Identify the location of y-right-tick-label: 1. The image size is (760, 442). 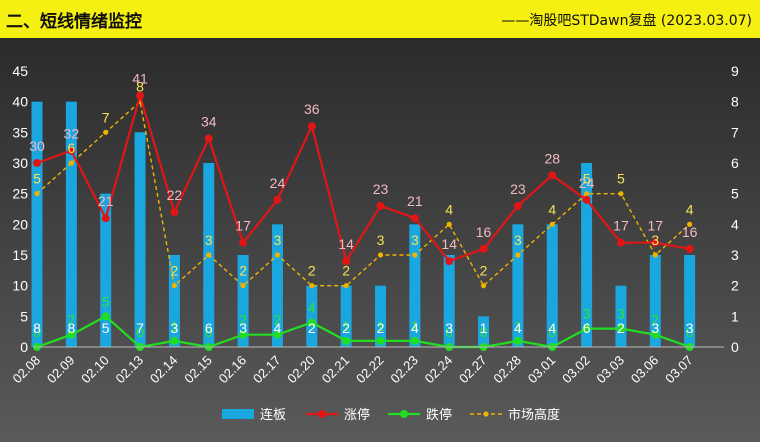
(735, 316).